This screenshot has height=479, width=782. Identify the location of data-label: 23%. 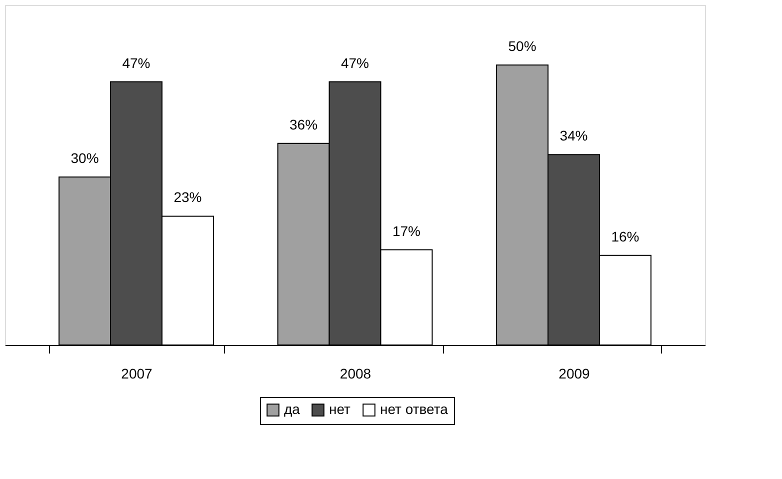
(188, 197).